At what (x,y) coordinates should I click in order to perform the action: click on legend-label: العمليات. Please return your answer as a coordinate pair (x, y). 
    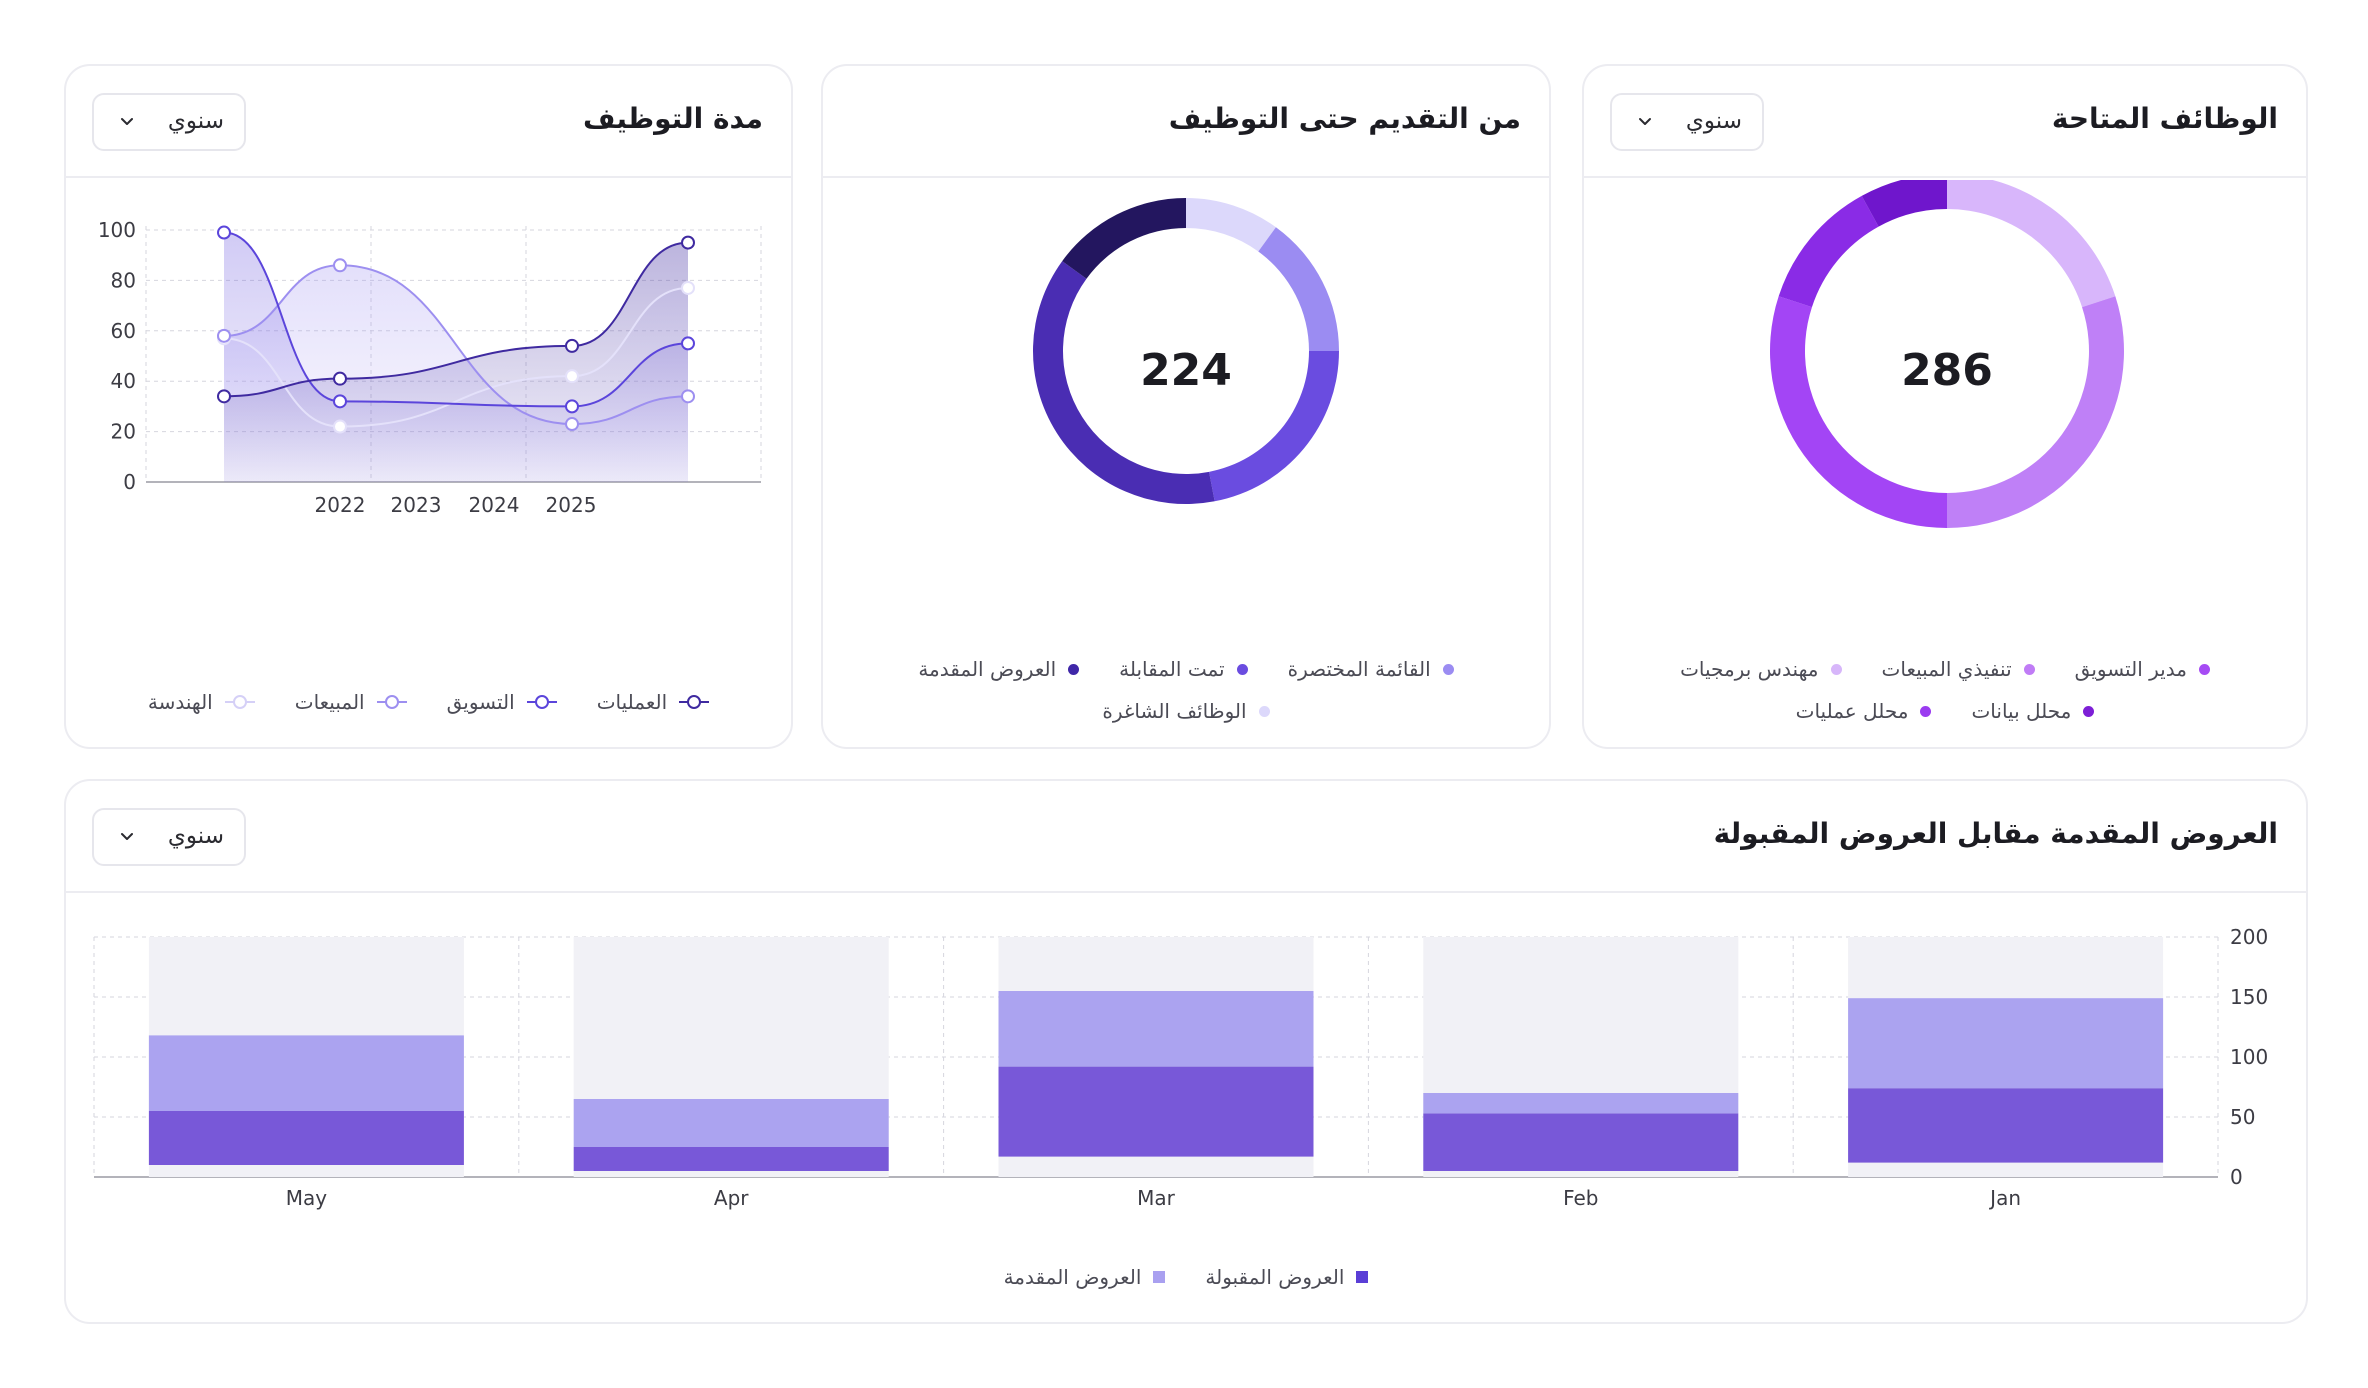
    Looking at the image, I should click on (632, 702).